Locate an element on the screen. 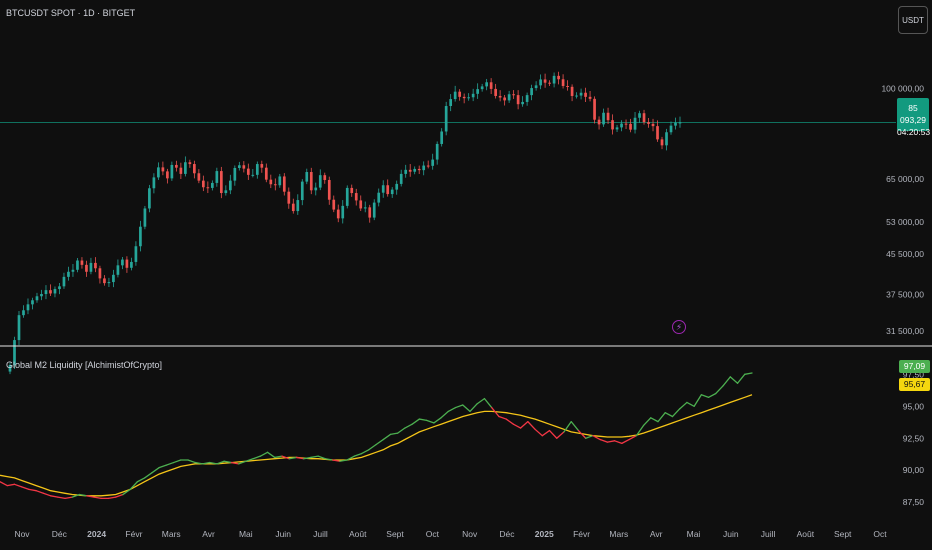  symbol-title: BTCUSDT SPOT · 1D · BITGET is located at coordinates (71, 13).